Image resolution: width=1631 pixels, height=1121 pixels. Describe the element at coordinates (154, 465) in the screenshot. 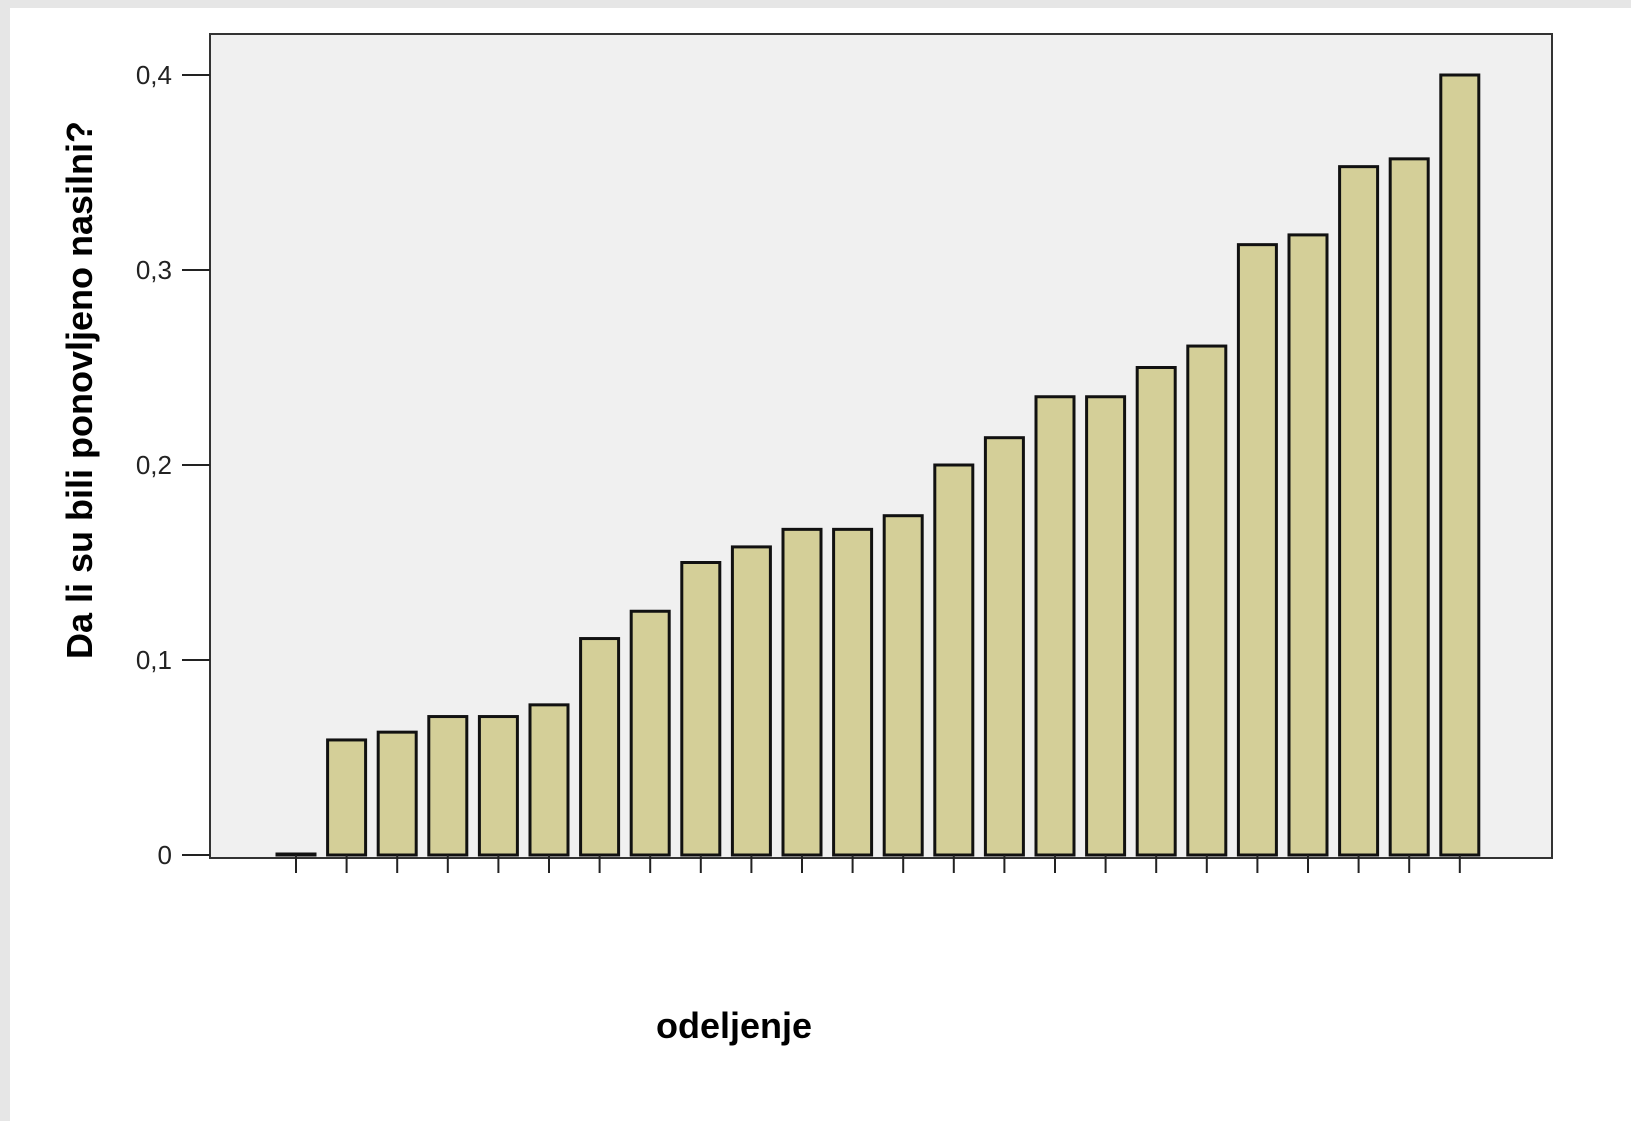

I see `y-tick-label: 0,2` at that location.